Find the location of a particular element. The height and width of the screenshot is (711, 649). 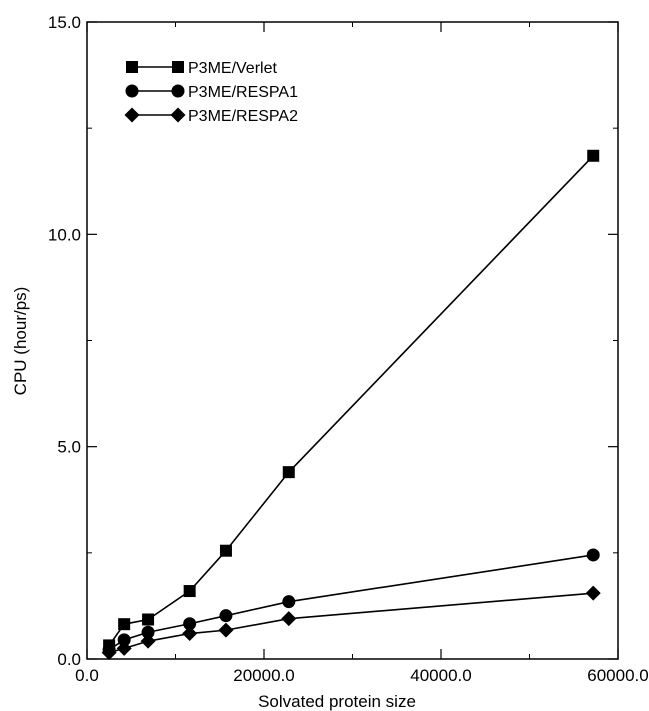

series-circle is located at coordinates (351, 602).